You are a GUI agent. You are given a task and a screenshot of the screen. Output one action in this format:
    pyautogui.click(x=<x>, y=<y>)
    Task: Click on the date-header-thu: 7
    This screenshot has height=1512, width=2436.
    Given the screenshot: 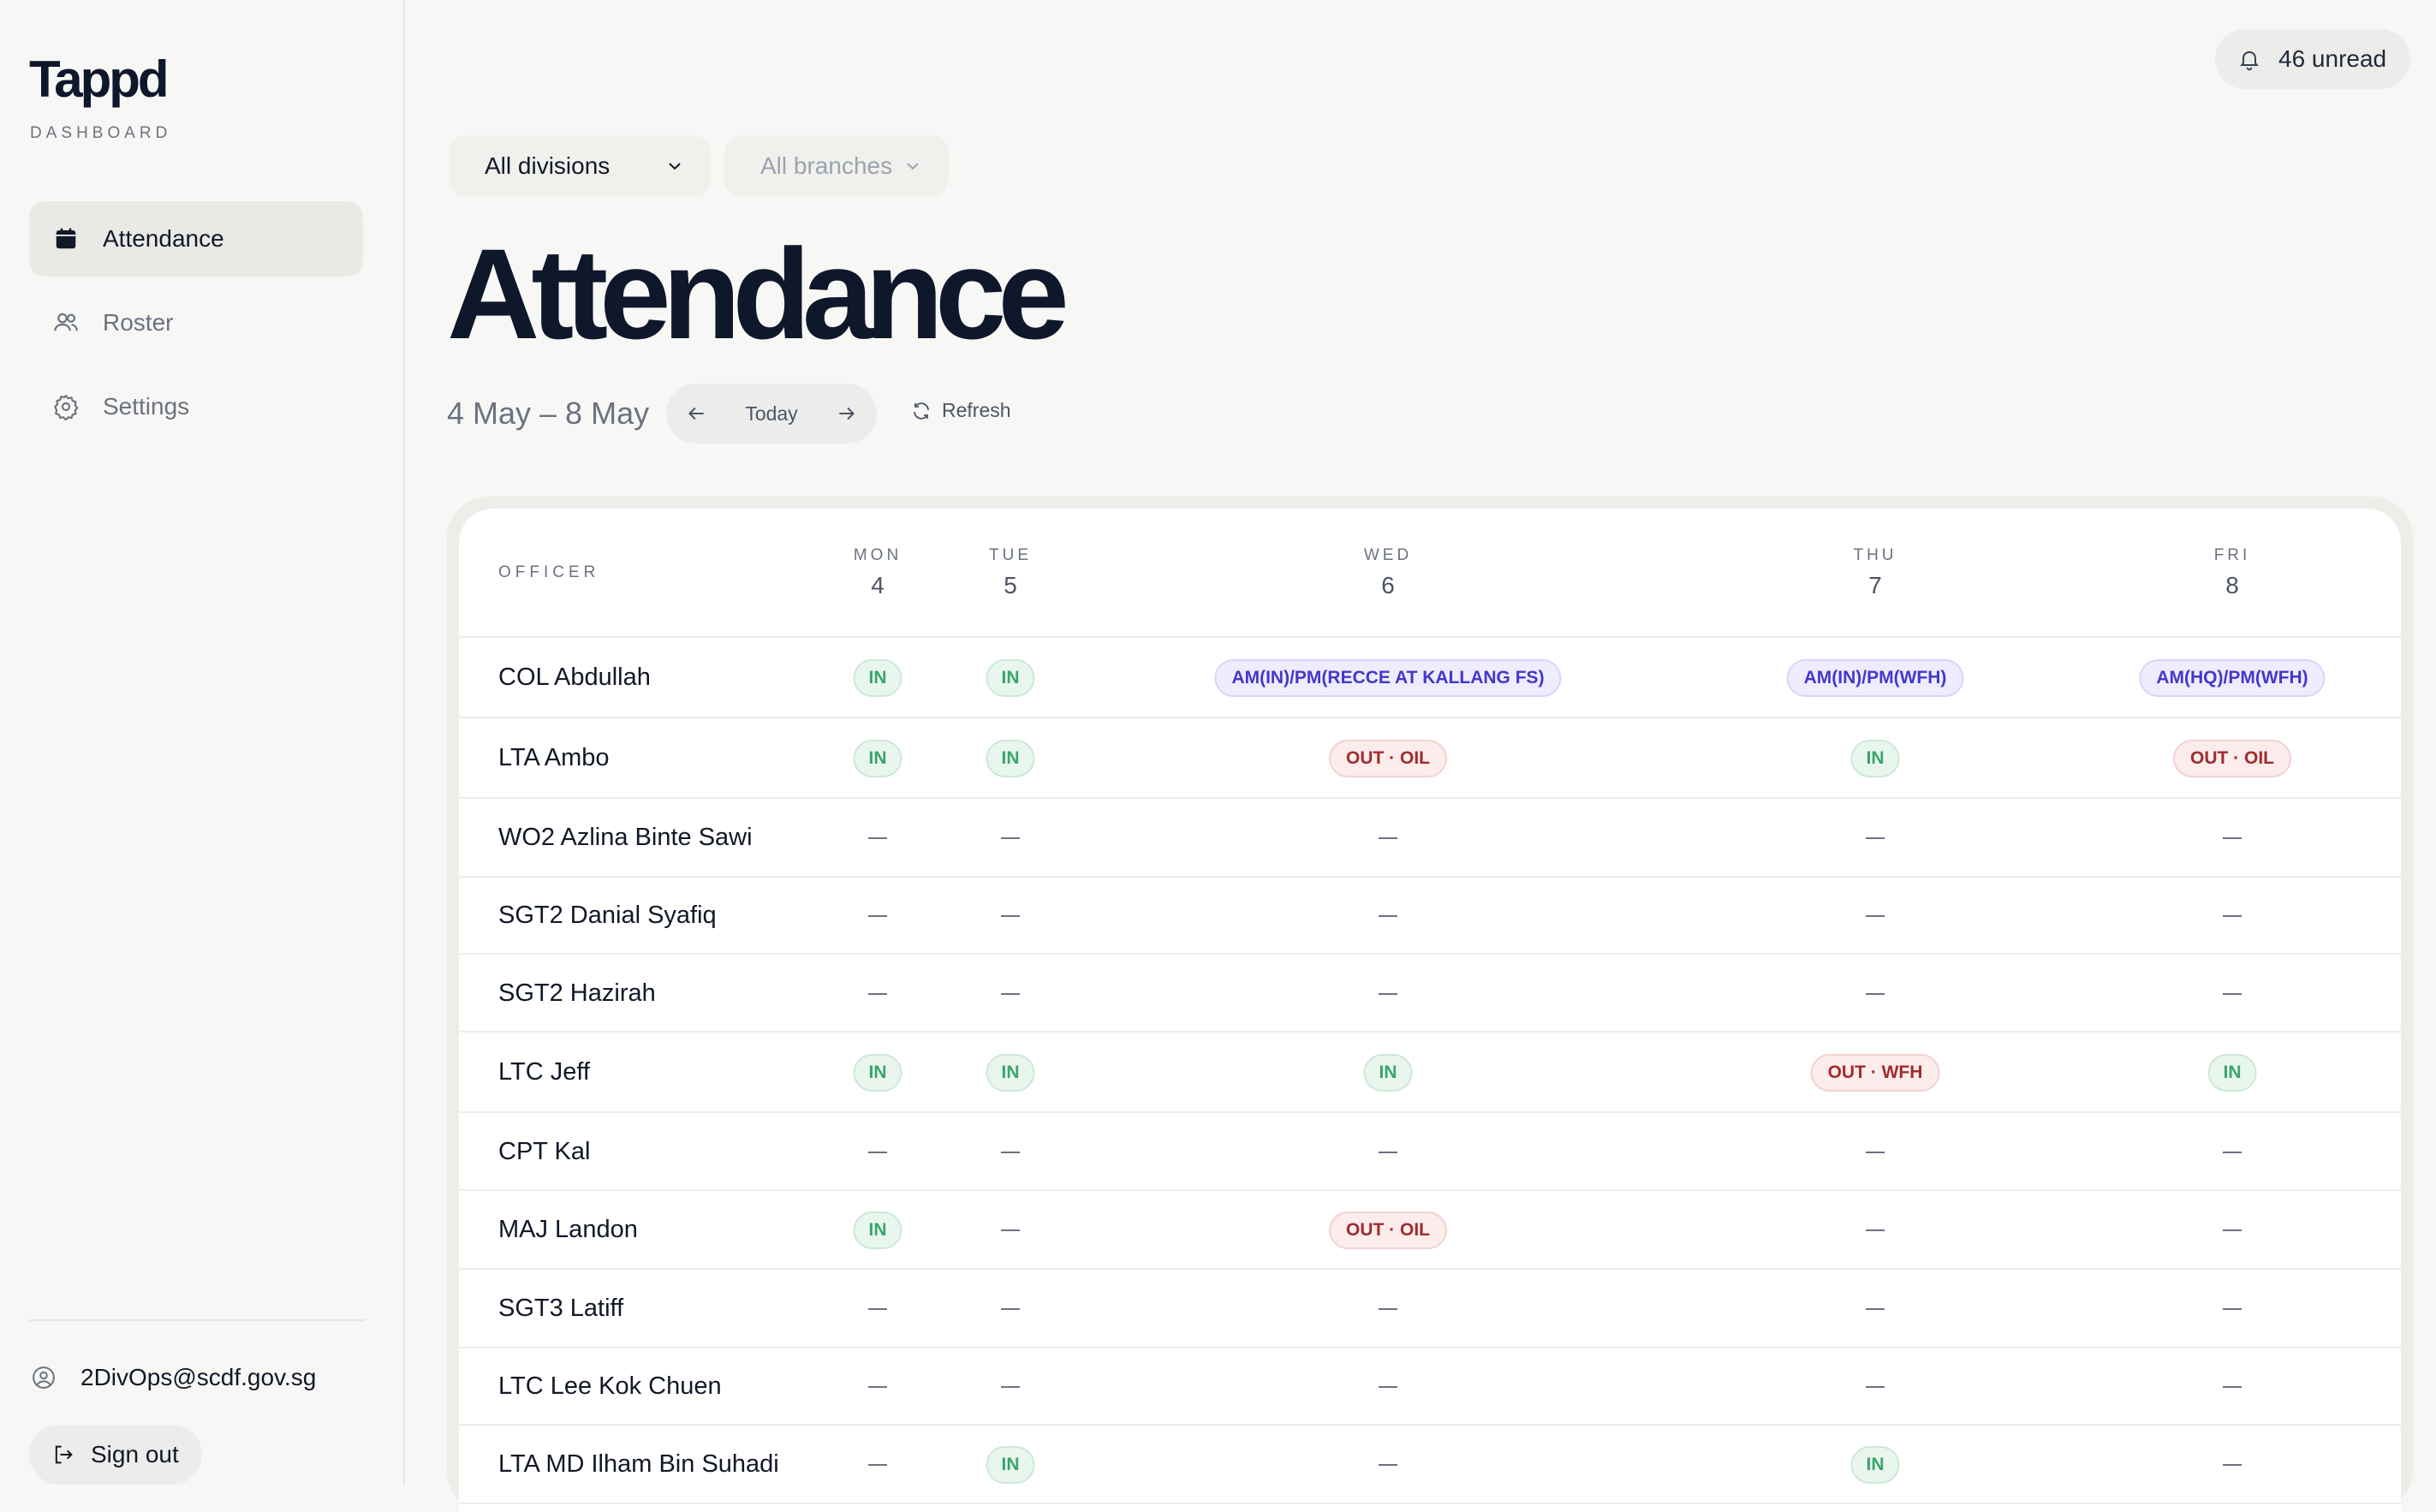 What is the action you would take?
    pyautogui.click(x=1875, y=585)
    